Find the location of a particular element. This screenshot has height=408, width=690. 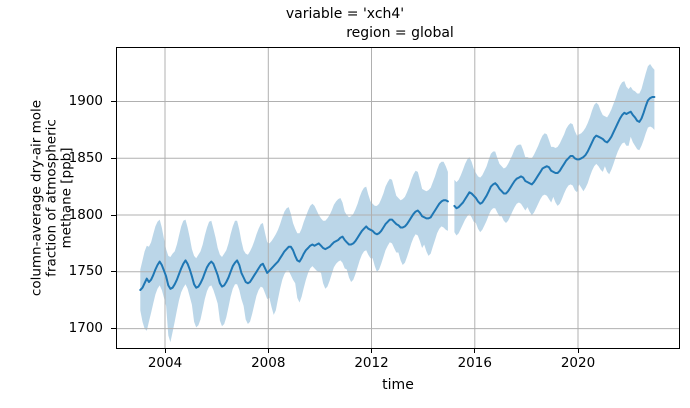

plot-title-line-1: variable = 'xch4' is located at coordinates (345, 14).